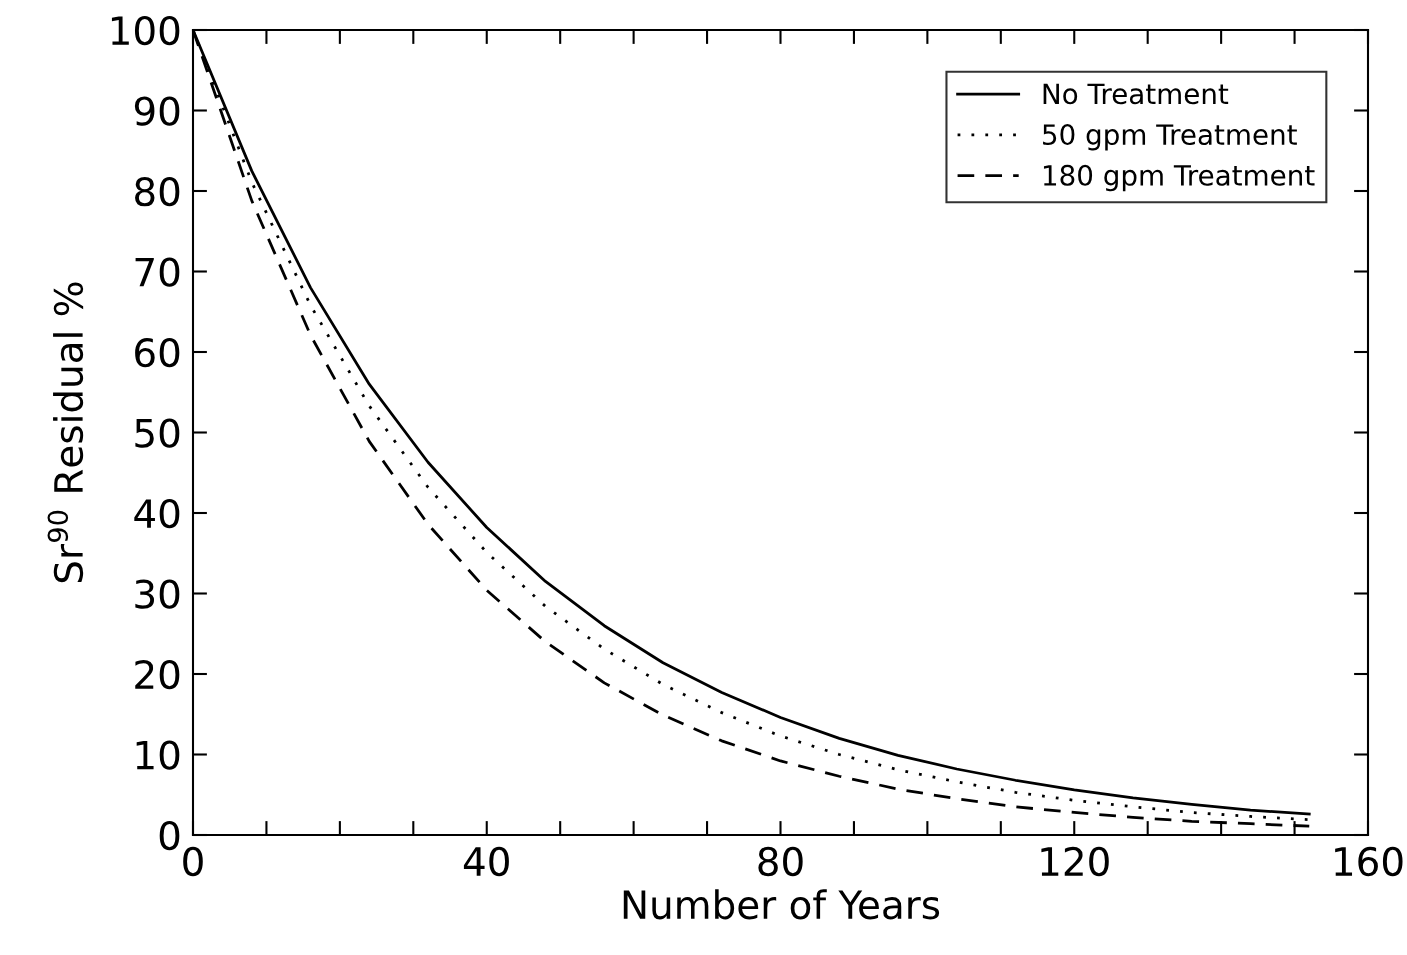 The image size is (1407, 955). What do you see at coordinates (193, 861) in the screenshot?
I see `x-tick-label: 0` at bounding box center [193, 861].